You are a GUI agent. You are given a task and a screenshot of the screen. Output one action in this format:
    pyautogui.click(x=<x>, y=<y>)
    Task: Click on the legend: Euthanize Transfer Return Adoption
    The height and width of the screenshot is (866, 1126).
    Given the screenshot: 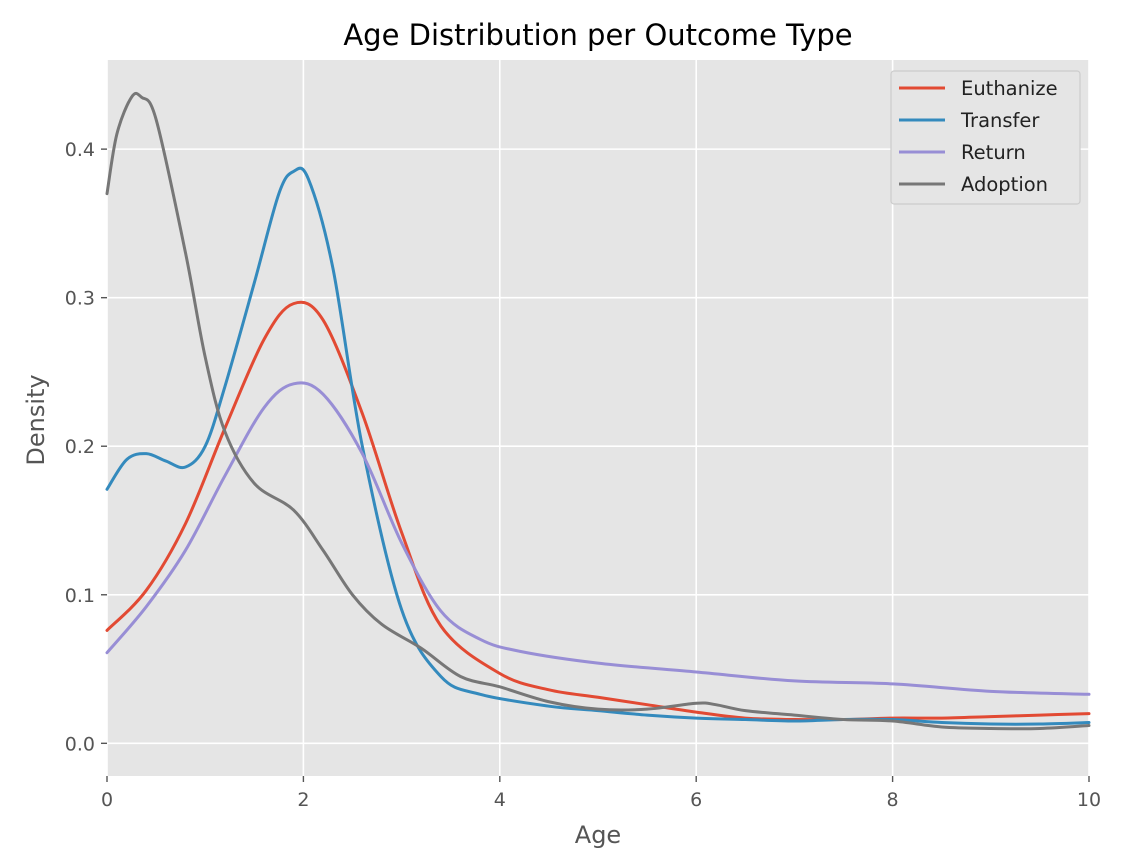 What is the action you would take?
    pyautogui.click(x=985, y=137)
    